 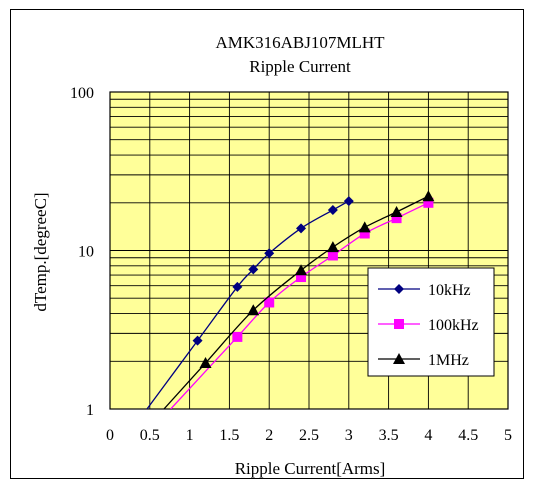 I want to click on x-tick-label: 3, so click(x=349, y=435).